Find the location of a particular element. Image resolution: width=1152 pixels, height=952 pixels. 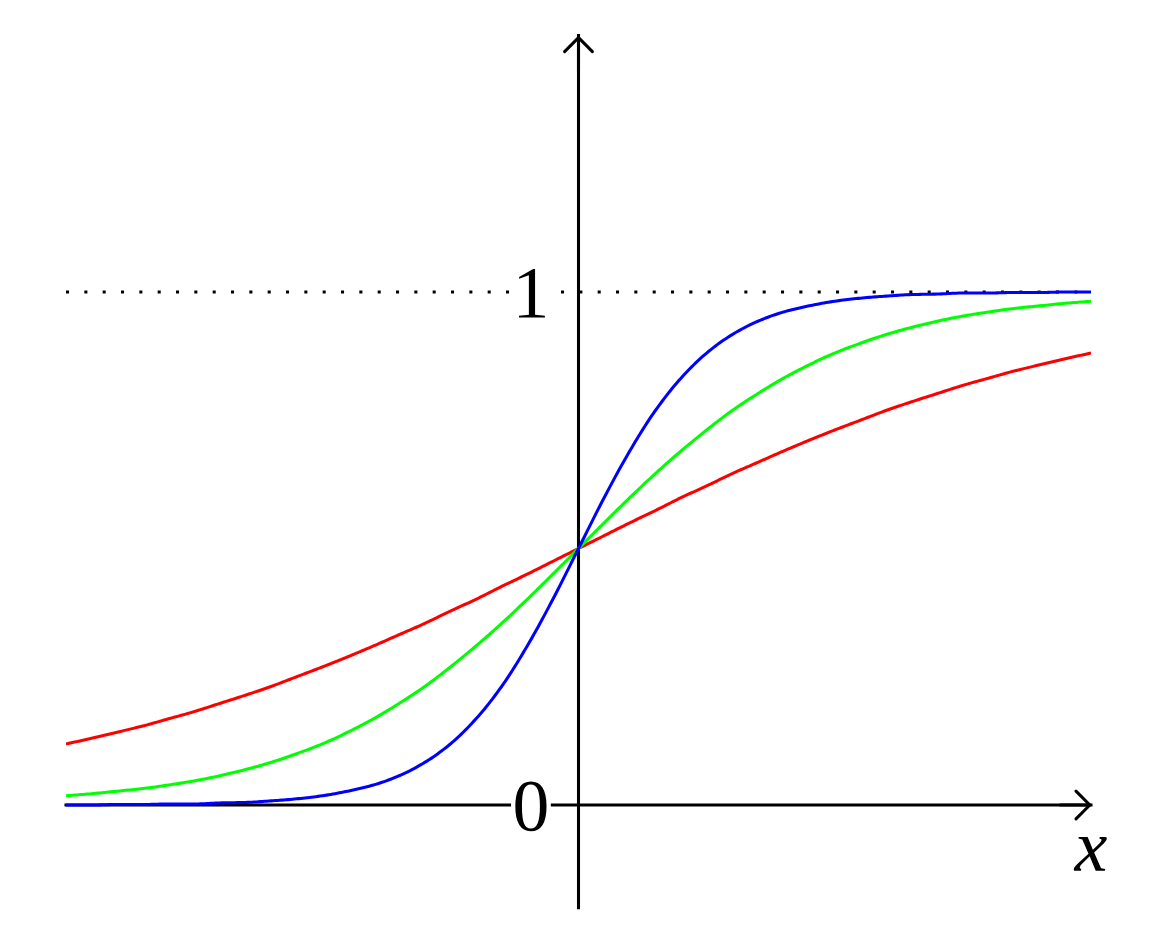

y-tick-label: 1 is located at coordinates (532, 293).